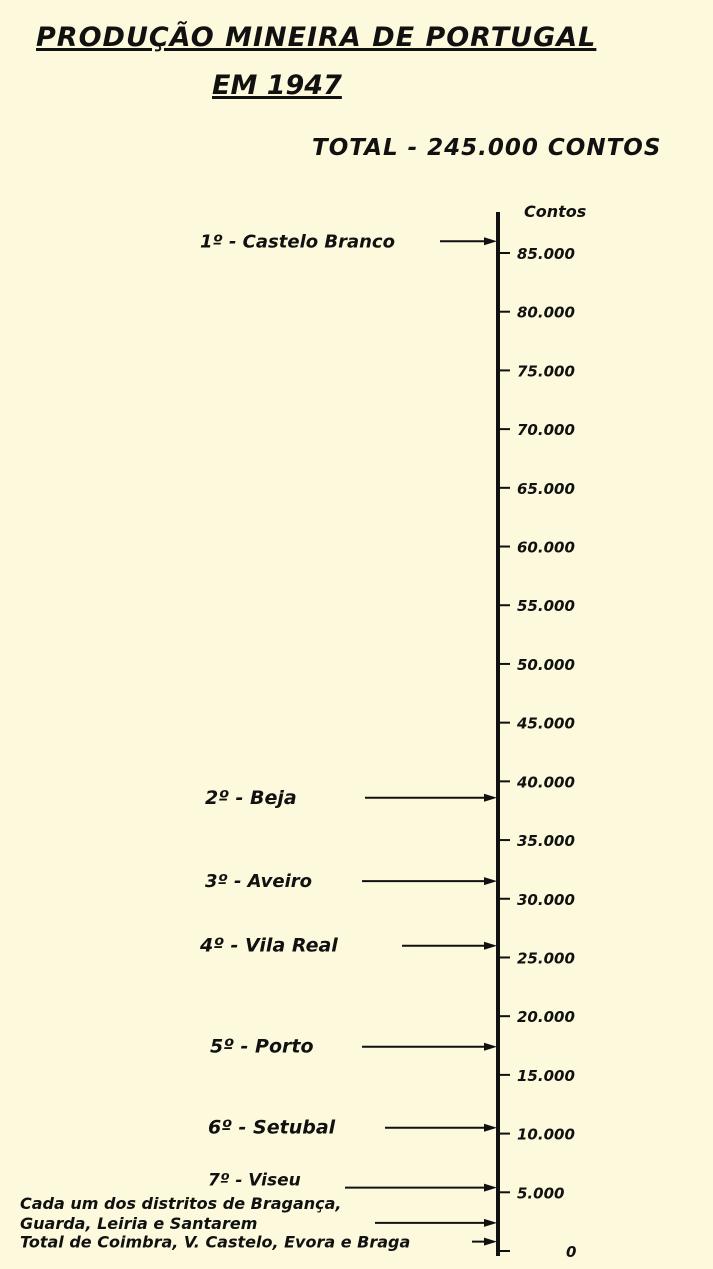  What do you see at coordinates (546, 1076) in the screenshot?
I see `tick-label: 15.000` at bounding box center [546, 1076].